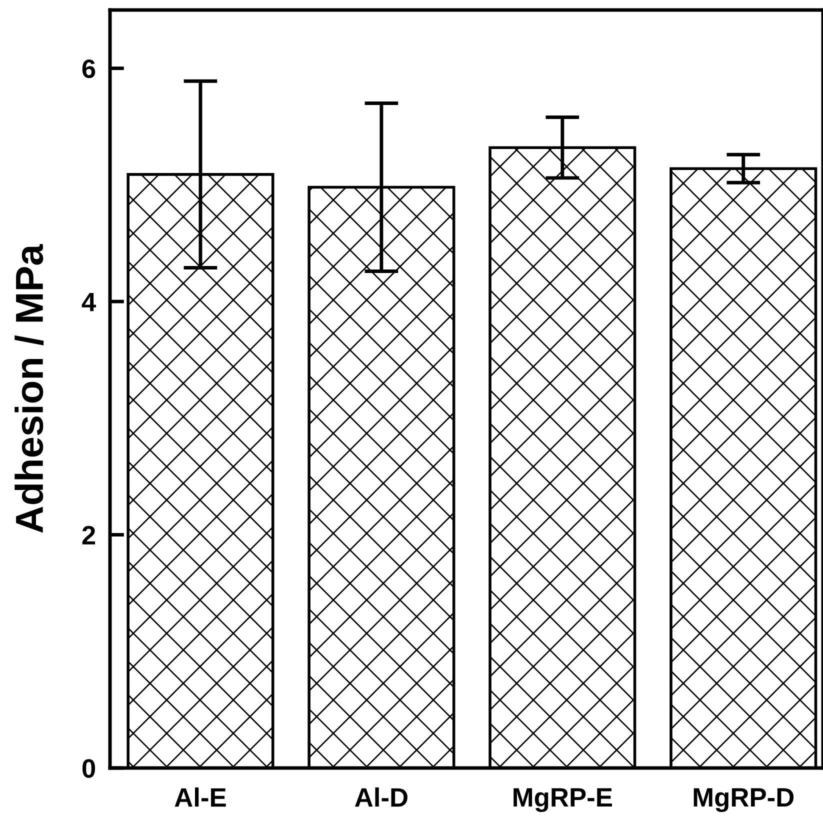  I want to click on y-tick-label: 2, so click(89, 535).